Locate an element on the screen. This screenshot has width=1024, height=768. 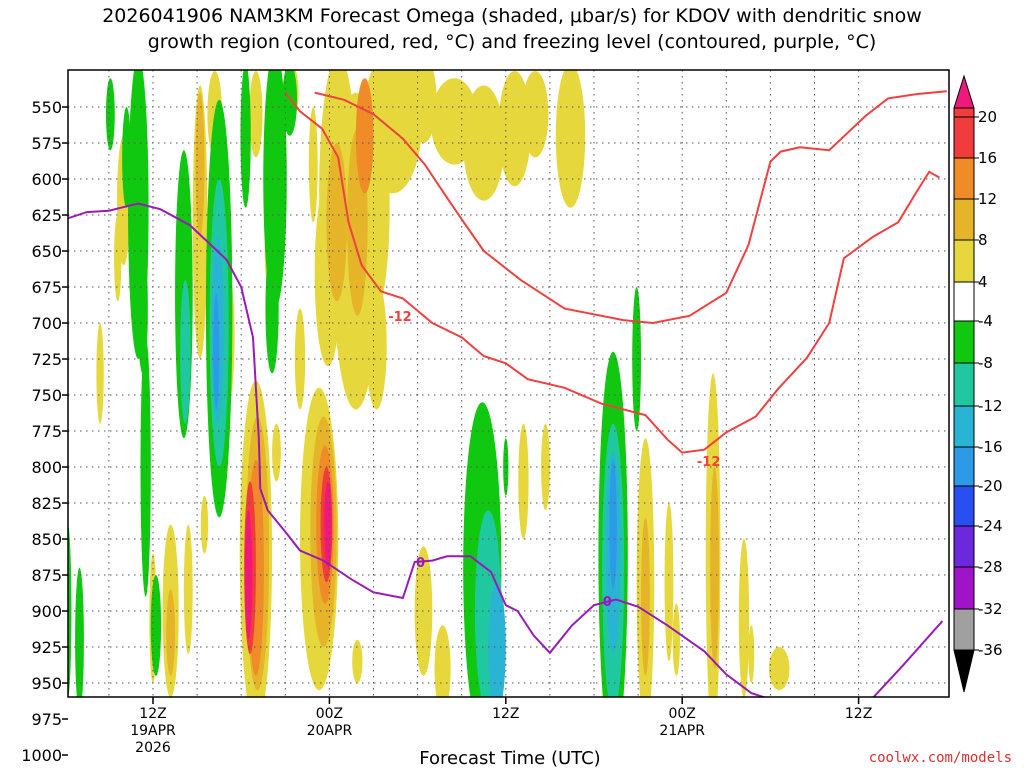
y-tick-label: 925 is located at coordinates (46, 647).